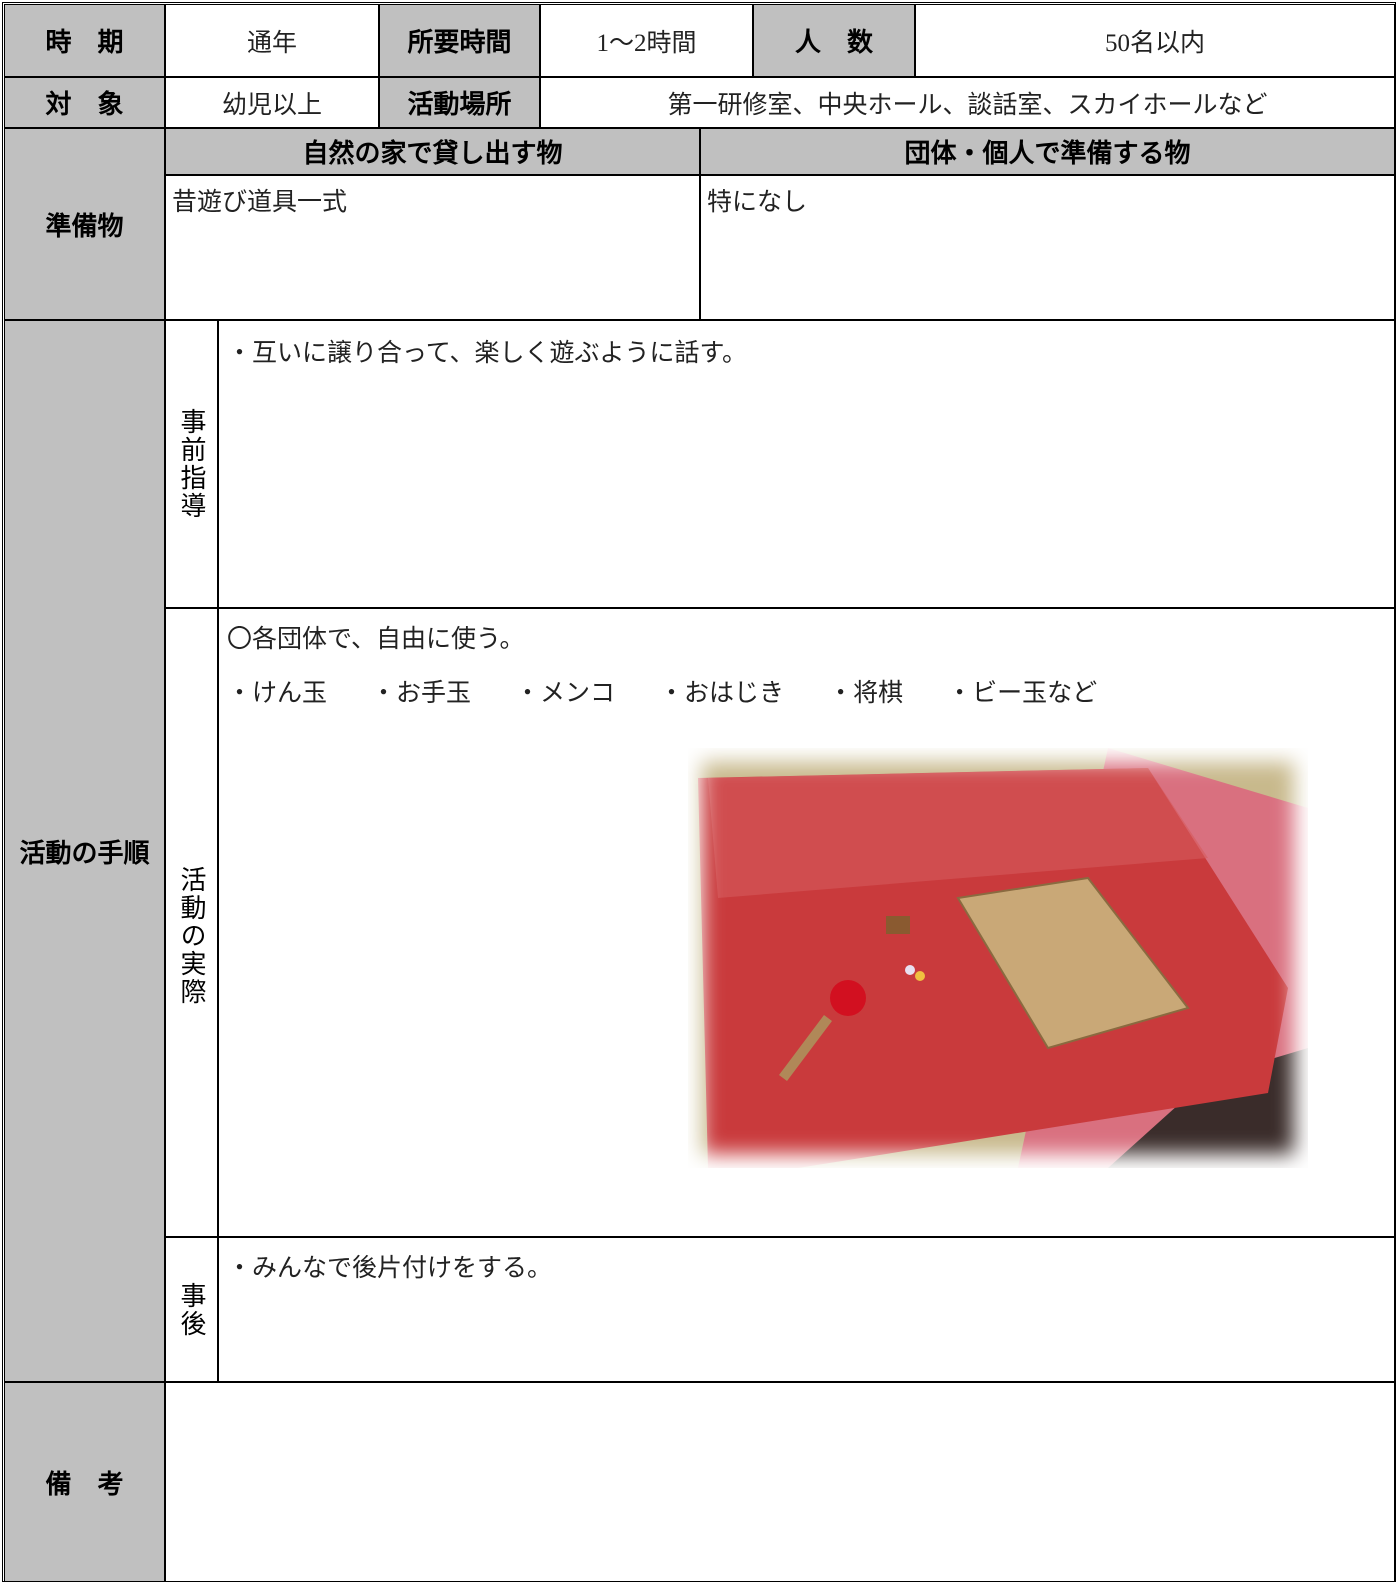 This screenshot has height=1582, width=1400. Describe the element at coordinates (84, 851) in the screenshot. I see `label-cell: 活動の手順` at that location.